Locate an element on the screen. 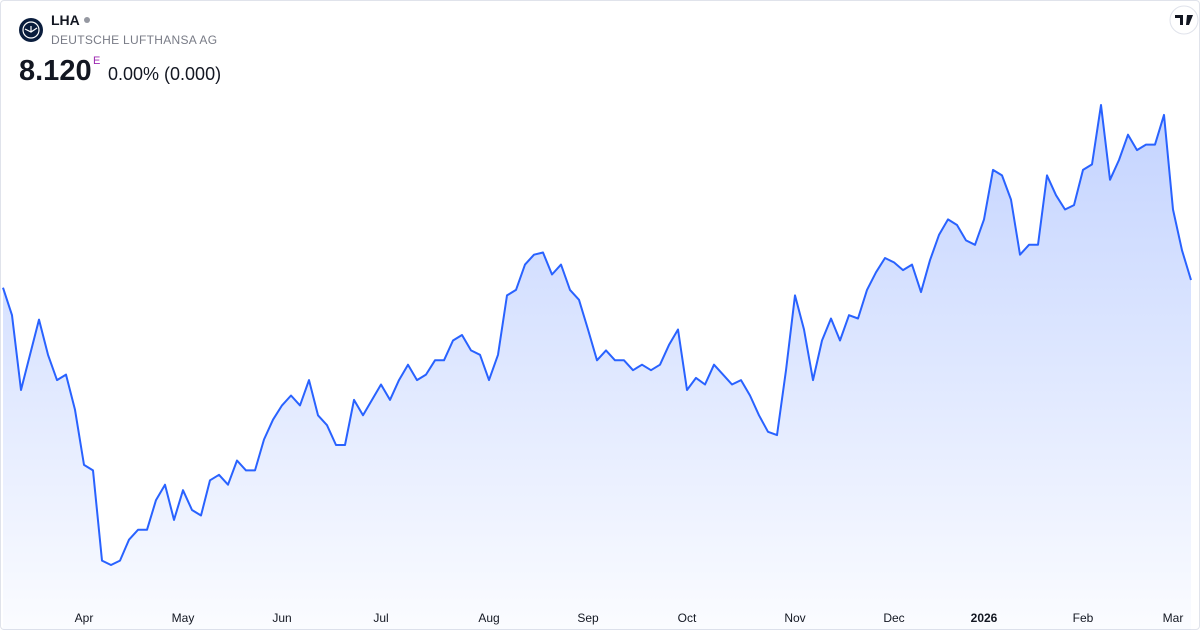 The width and height of the screenshot is (1200, 630). price: 8.120 is located at coordinates (55, 71).